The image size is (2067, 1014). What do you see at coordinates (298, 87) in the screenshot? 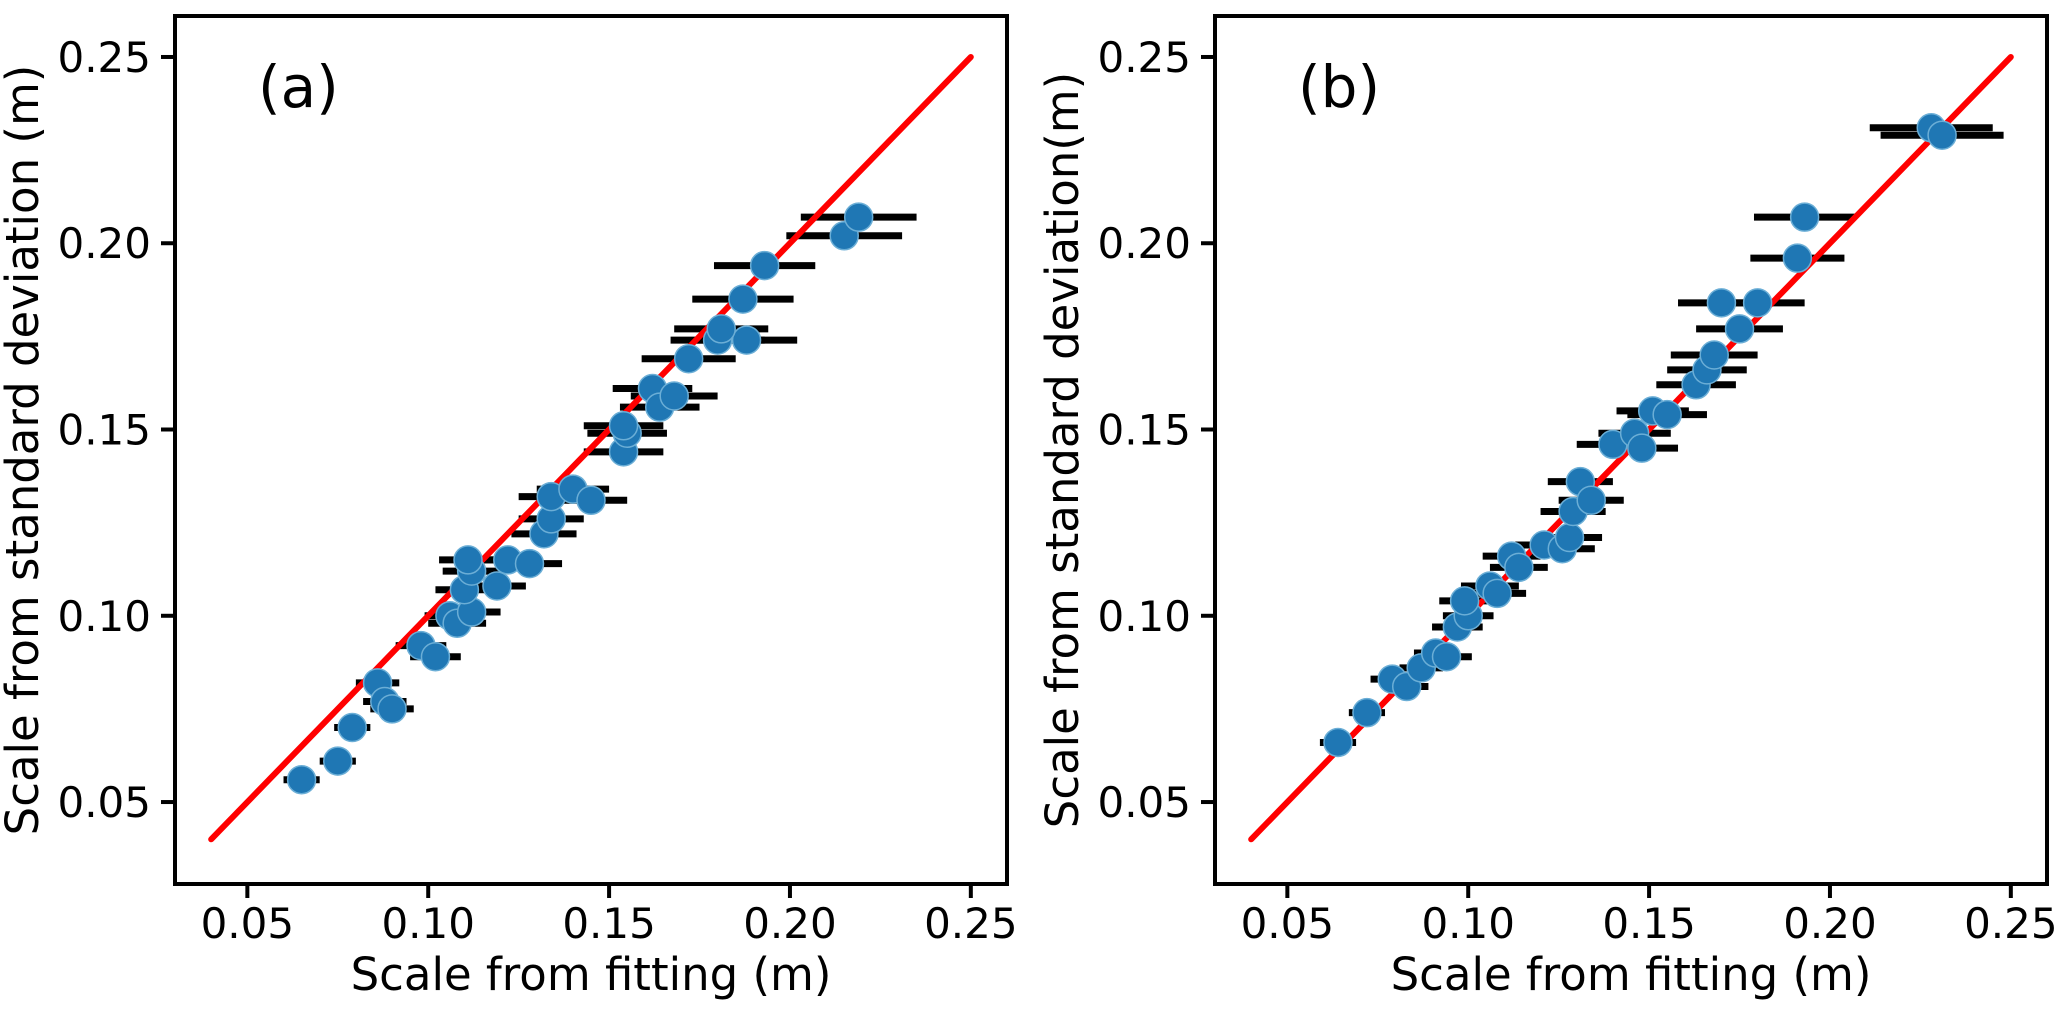
I see `panel-label: (a)` at bounding box center [298, 87].